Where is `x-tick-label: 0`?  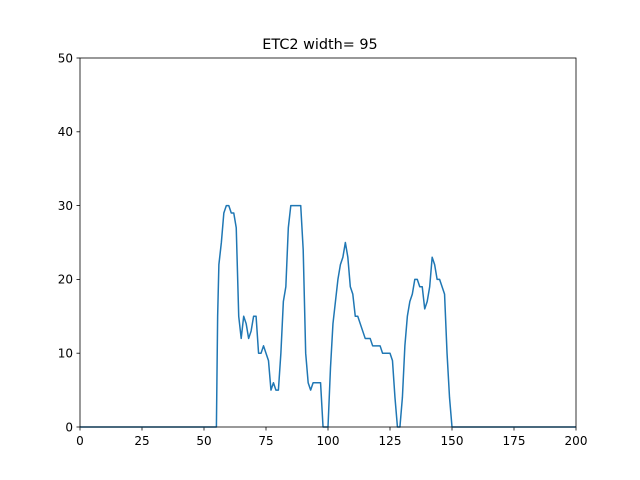 x-tick-label: 0 is located at coordinates (80, 441).